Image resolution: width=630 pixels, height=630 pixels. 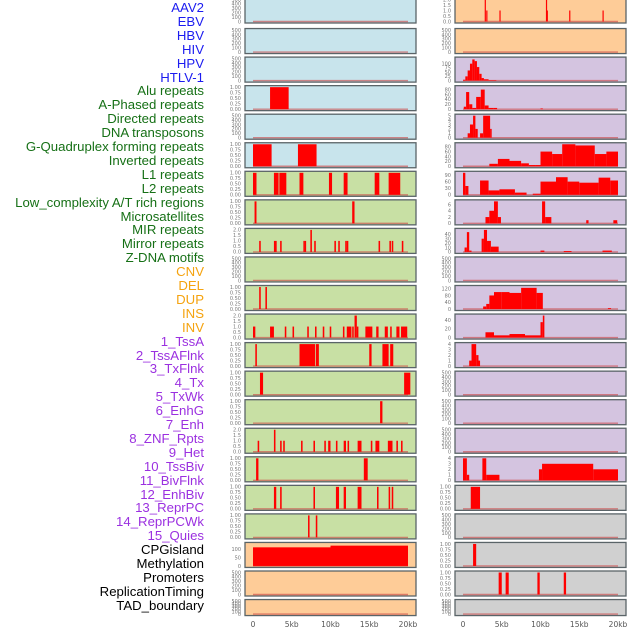 I want to click on y-tick-label: 20, so click(x=448, y=330).